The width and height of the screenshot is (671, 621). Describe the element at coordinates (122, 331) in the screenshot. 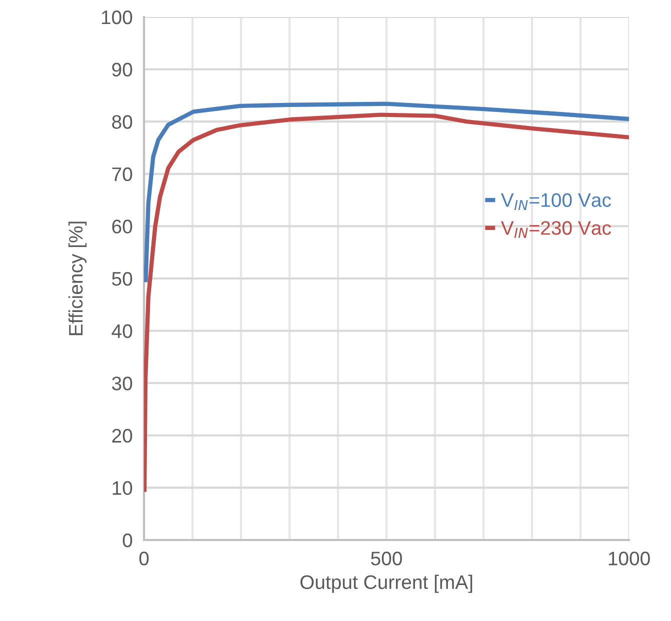

I see `y-tick-label: 40` at that location.